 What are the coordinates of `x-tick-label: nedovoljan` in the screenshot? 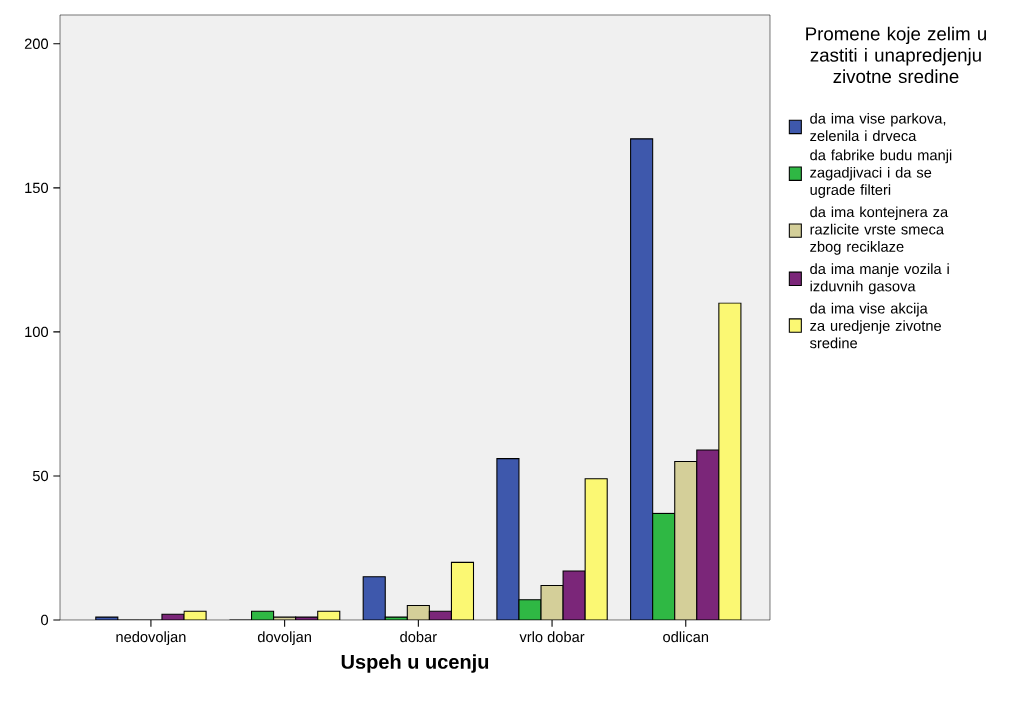 It's located at (151, 638).